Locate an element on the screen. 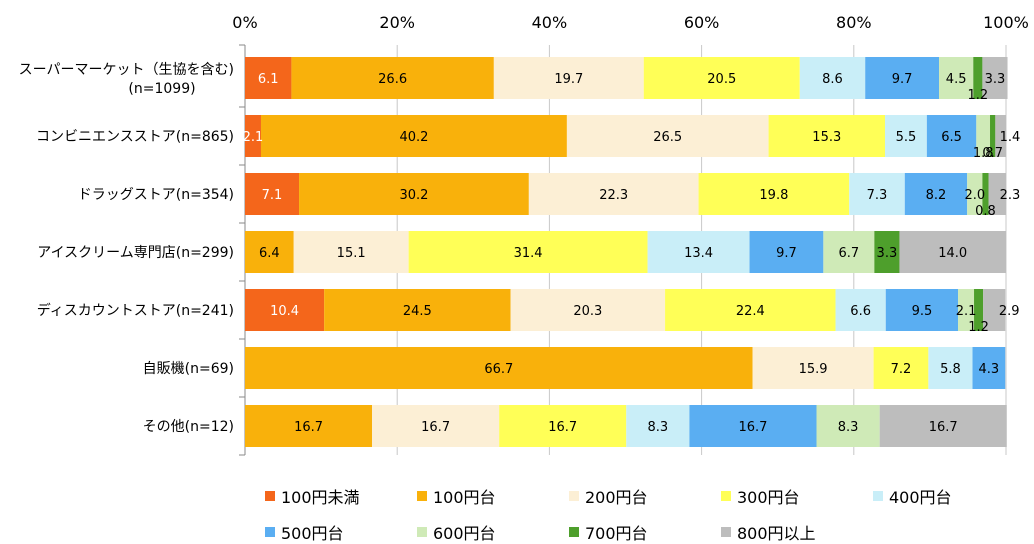 Image resolution: width=1034 pixels, height=544 pixels. legend-item-lt100: 100円未満 is located at coordinates (312, 496).